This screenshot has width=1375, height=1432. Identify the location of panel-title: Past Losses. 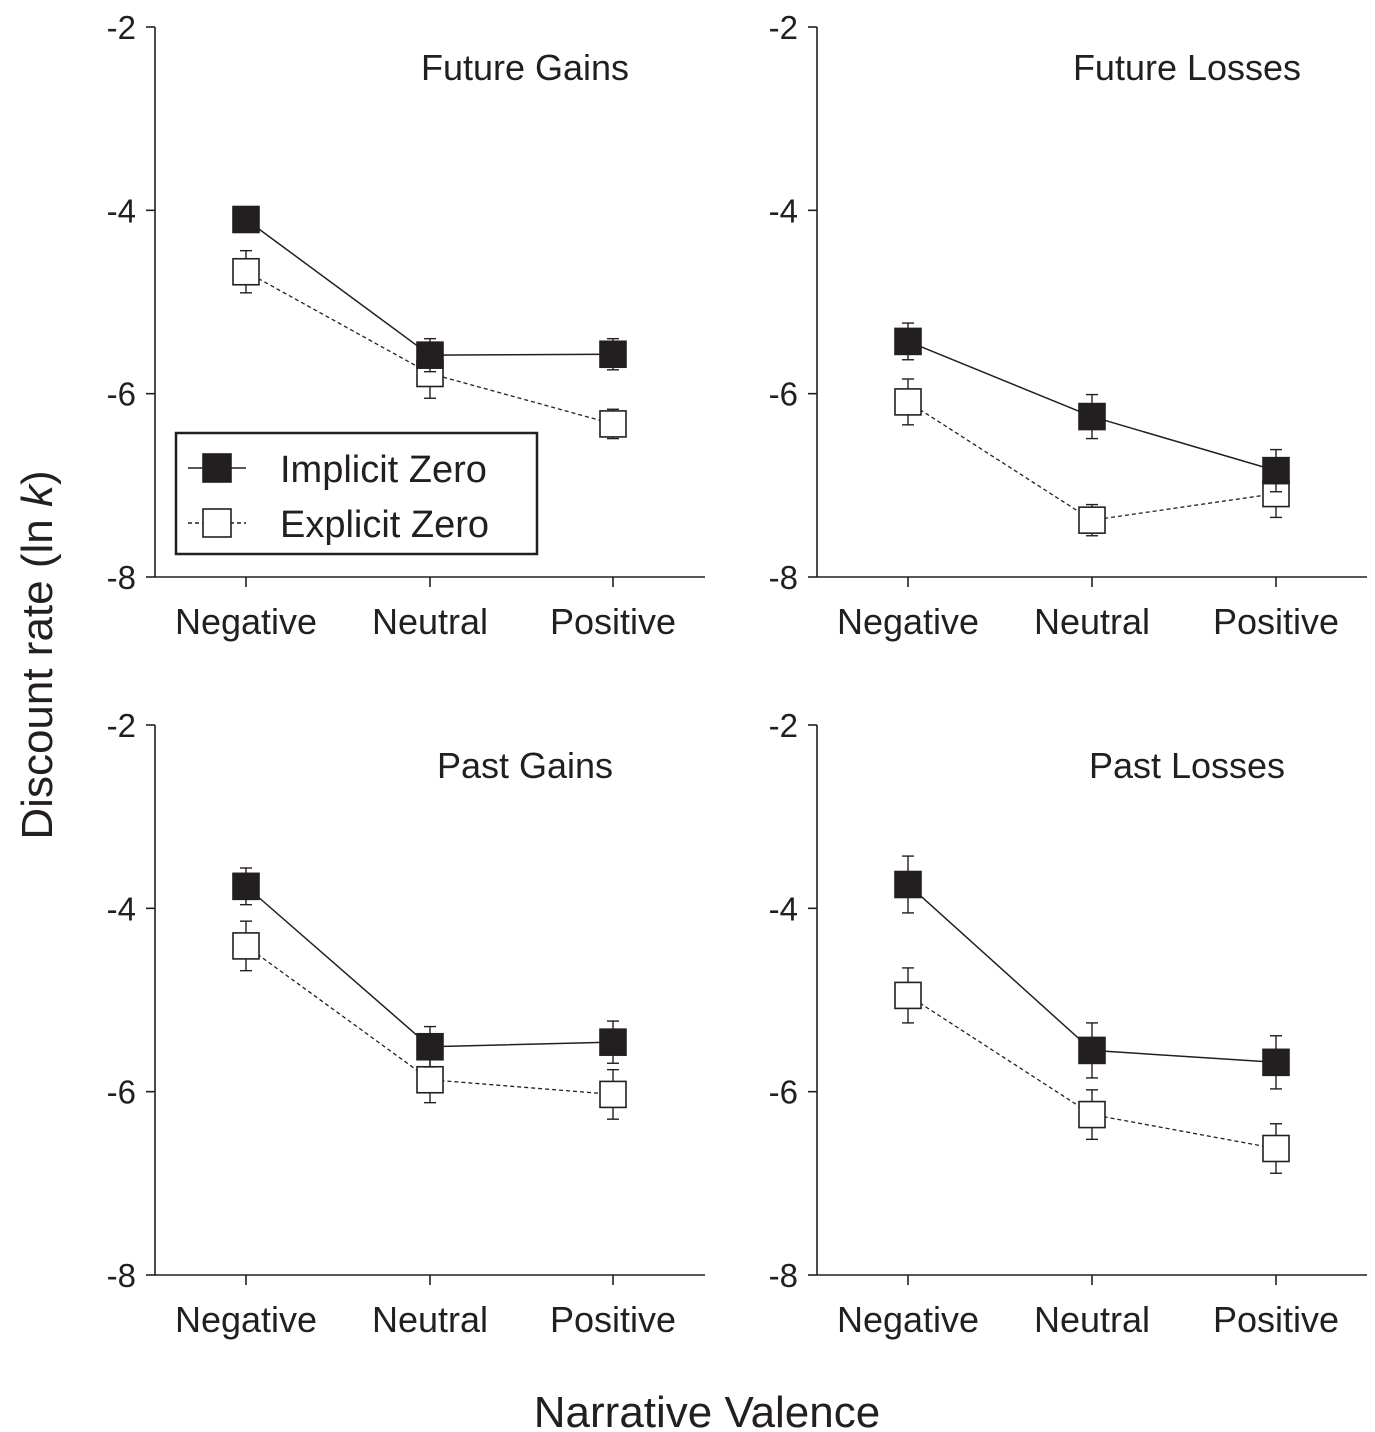
(1187, 765).